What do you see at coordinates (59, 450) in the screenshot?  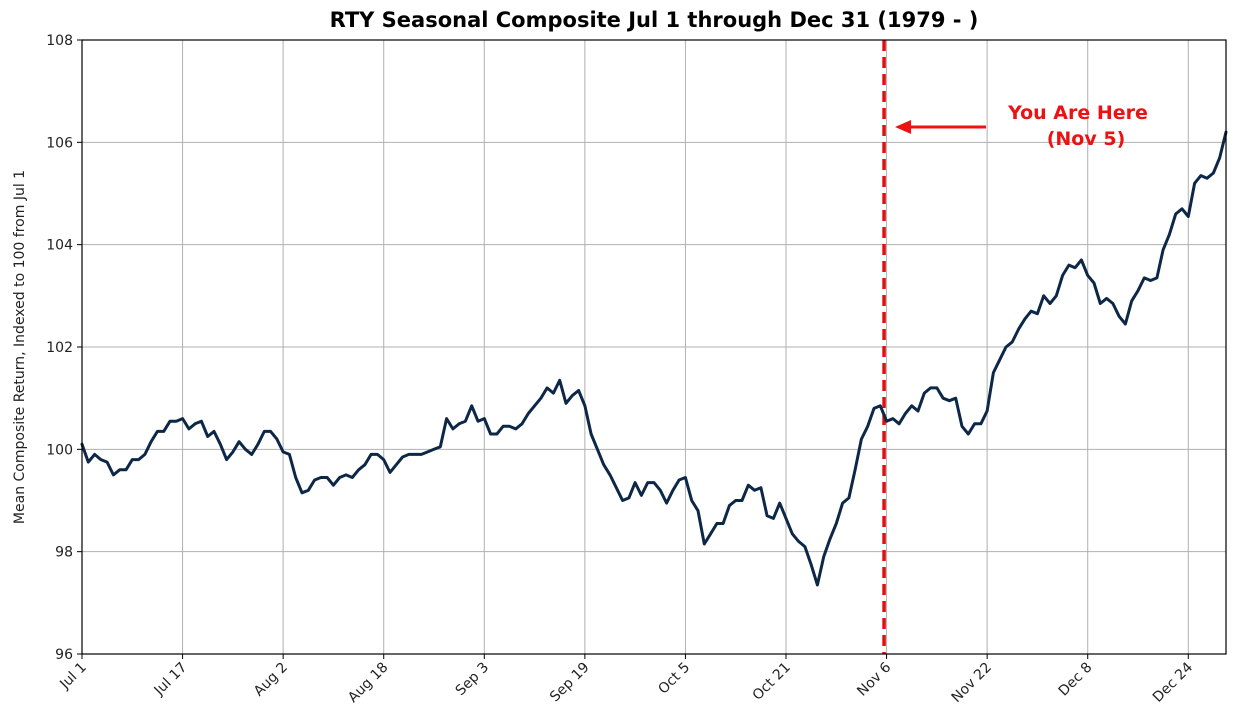 I see `y-tick-label: 100` at bounding box center [59, 450].